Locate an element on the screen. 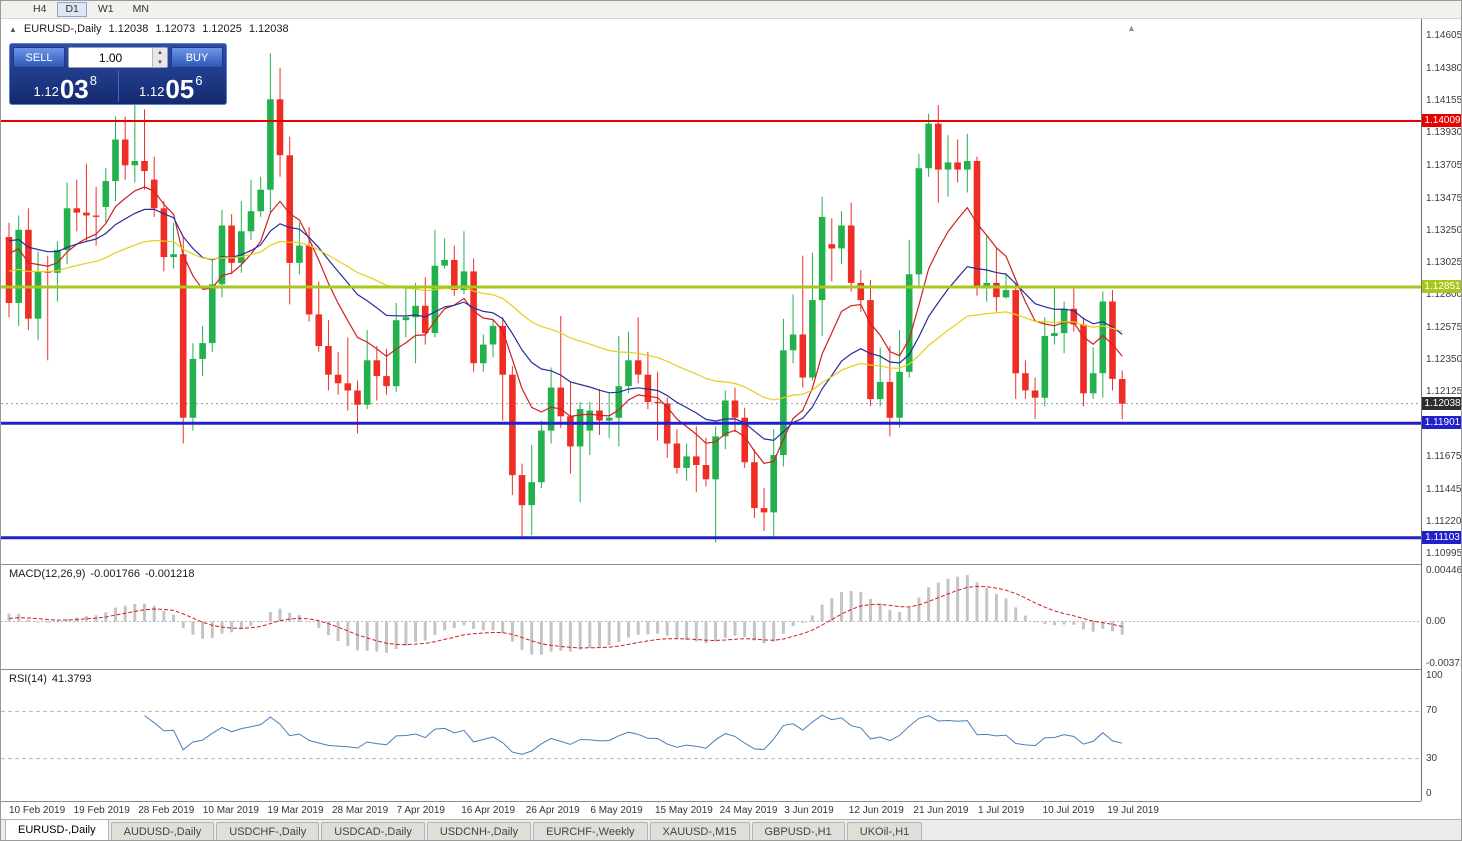 This screenshot has height=841, width=1462. date-axis-label: 12 Jun 2019 is located at coordinates (876, 810).